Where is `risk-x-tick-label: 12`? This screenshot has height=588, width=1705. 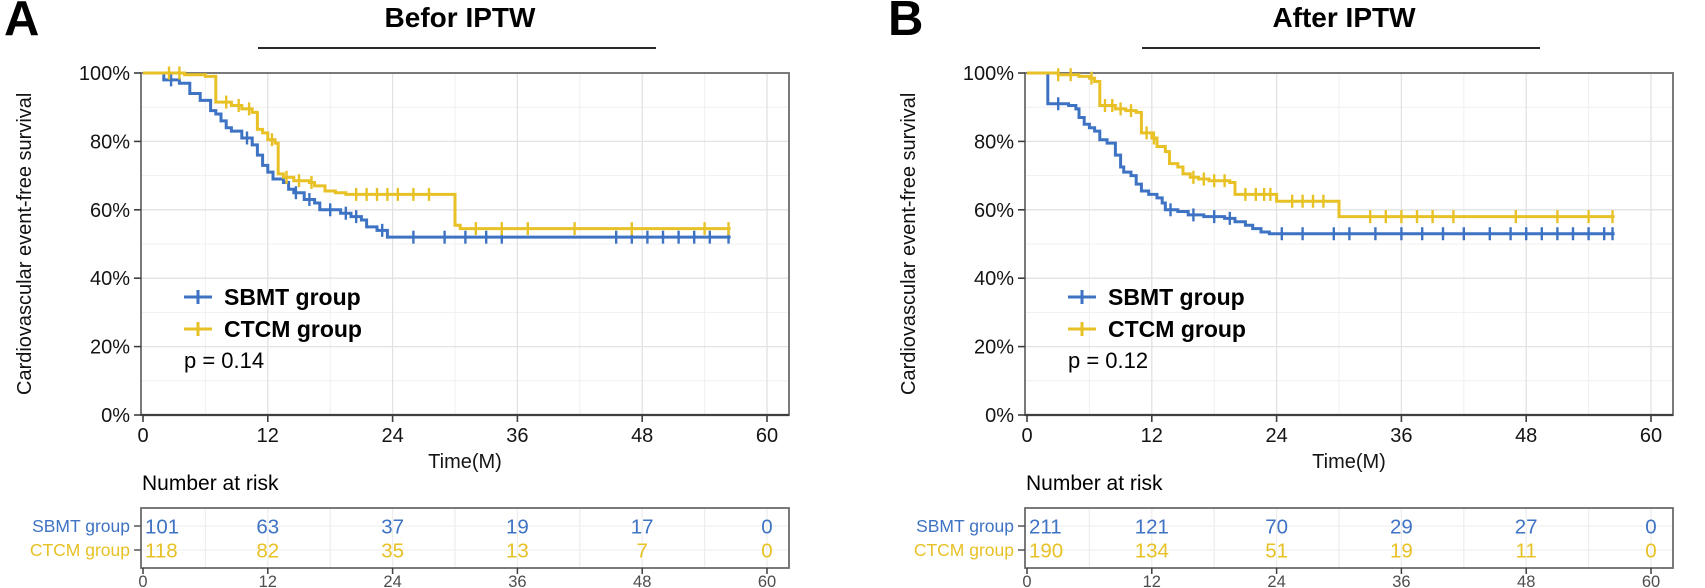 risk-x-tick-label: 12 is located at coordinates (268, 580).